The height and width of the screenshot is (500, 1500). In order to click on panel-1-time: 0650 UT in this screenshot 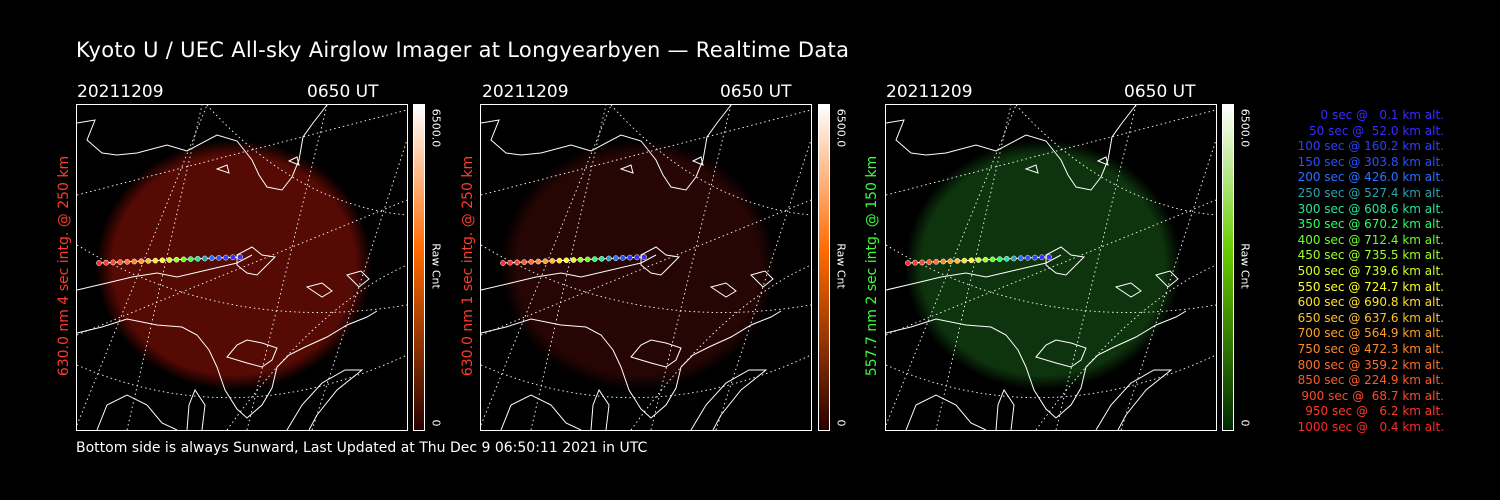, I will do `click(343, 92)`.